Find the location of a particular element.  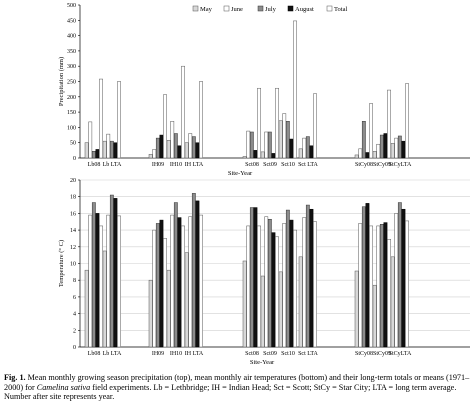

y-tick-label: 20 is located at coordinates (73, 181).